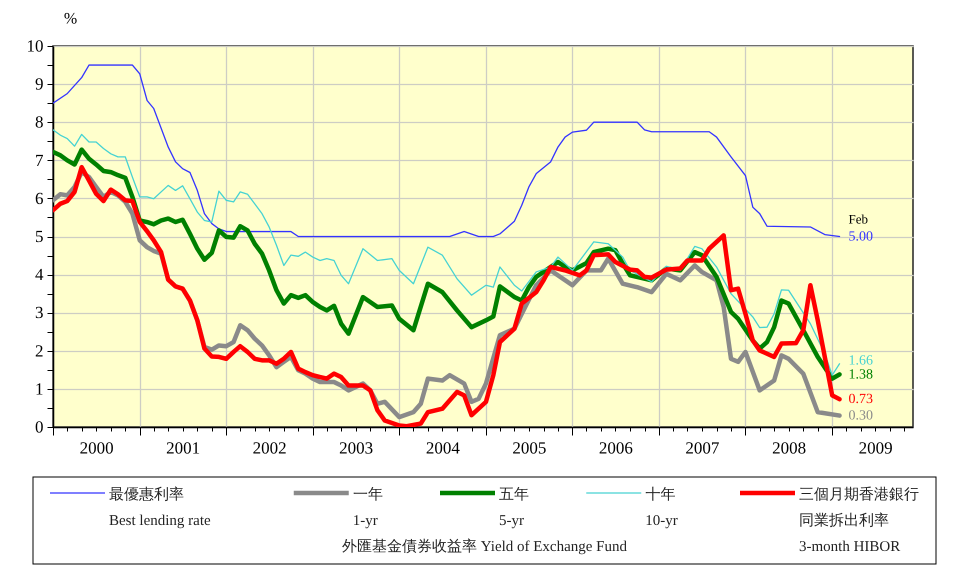 The image size is (967, 565). I want to click on legend-label: 一年 1-yr, so click(367, 507).